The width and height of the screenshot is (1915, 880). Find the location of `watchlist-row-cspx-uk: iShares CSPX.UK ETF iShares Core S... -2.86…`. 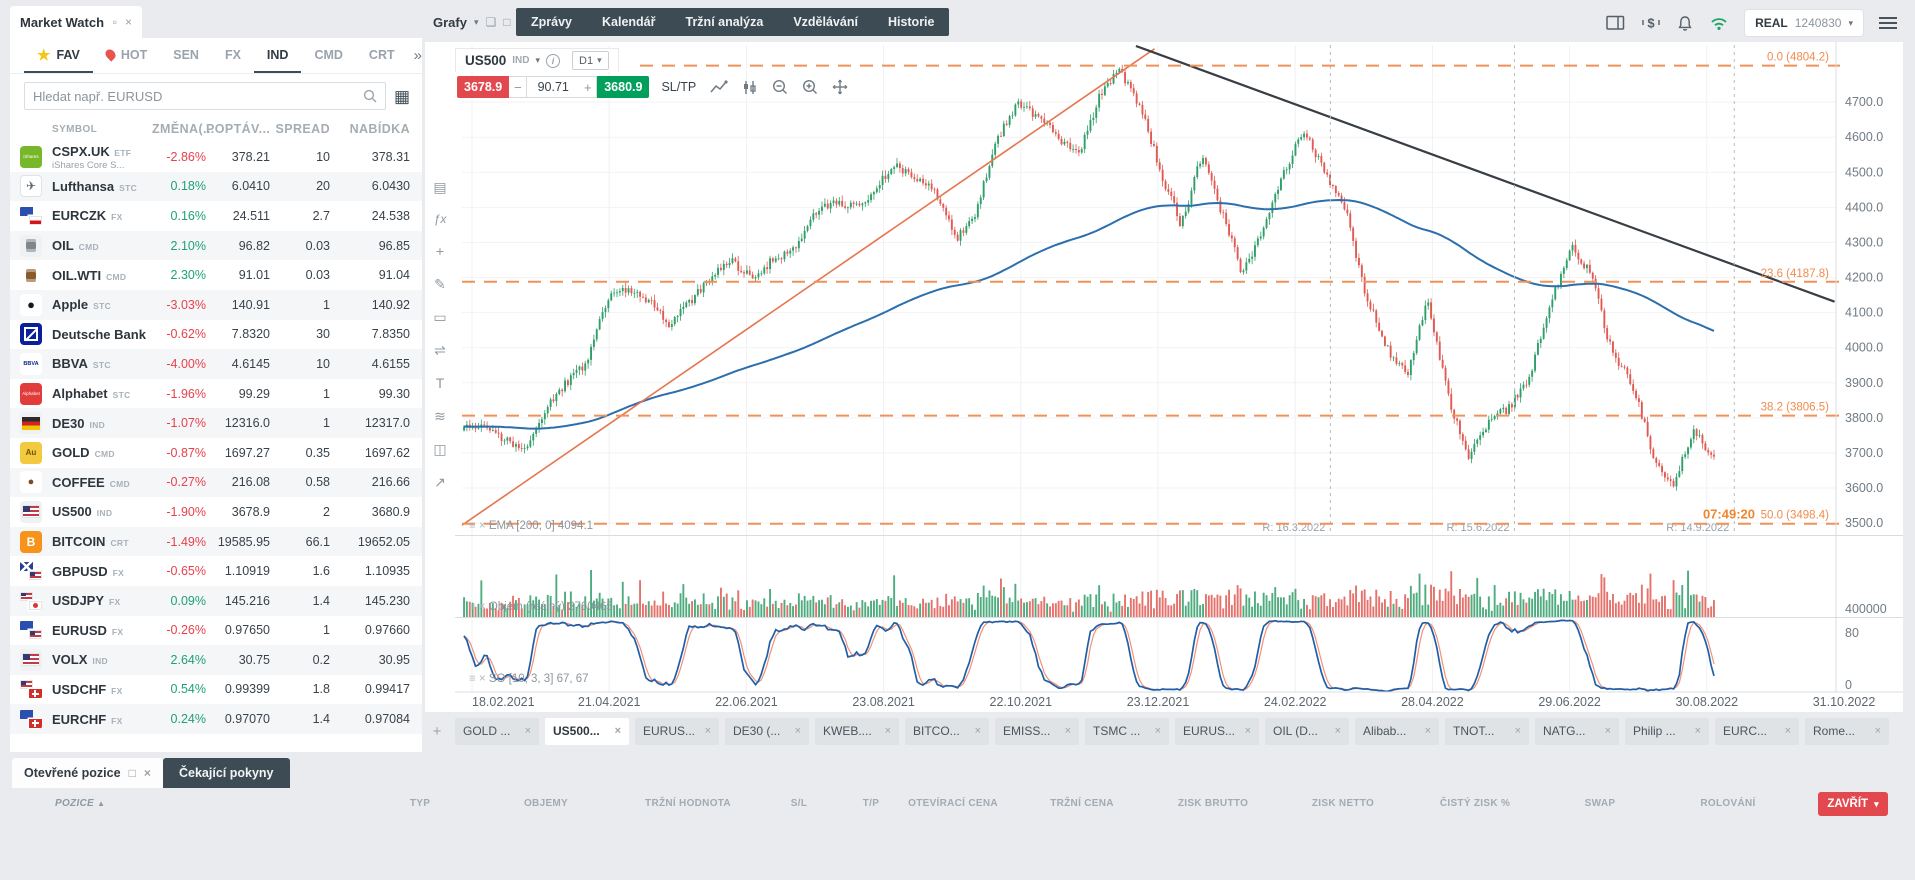

watchlist-row-cspx-uk: iShares CSPX.UK ETF iShares Core S... -2.86… is located at coordinates (216, 157).